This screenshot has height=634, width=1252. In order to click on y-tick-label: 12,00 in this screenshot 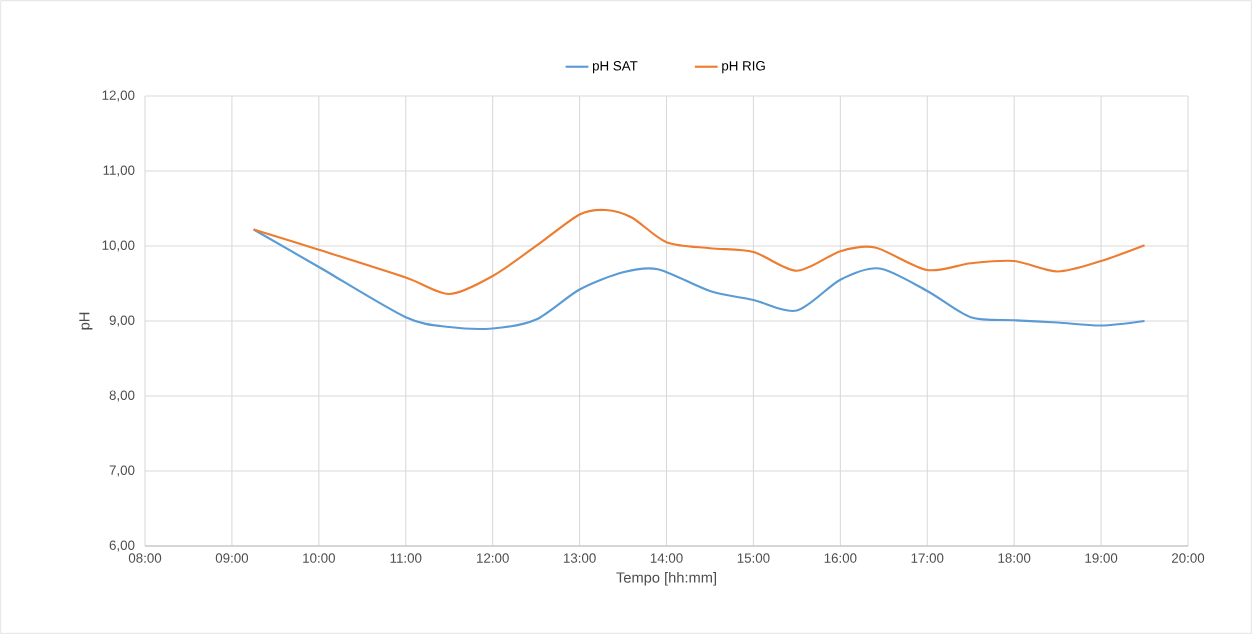, I will do `click(118, 96)`.